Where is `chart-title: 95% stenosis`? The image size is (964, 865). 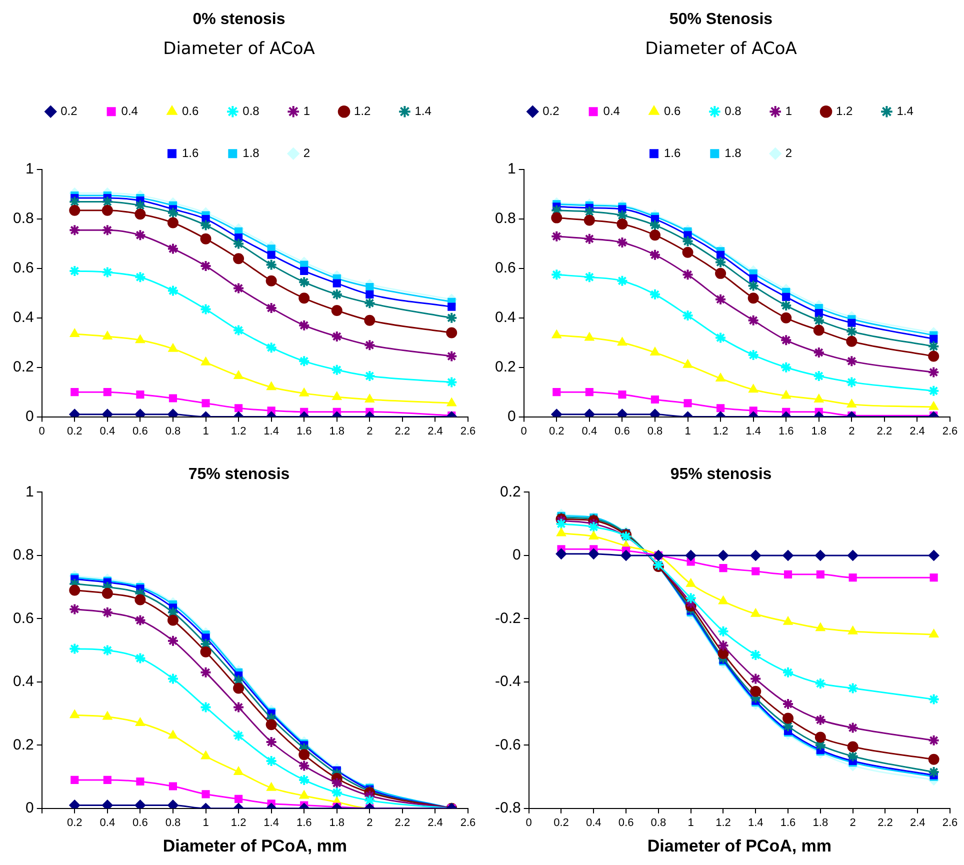 chart-title: 95% stenosis is located at coordinates (721, 475).